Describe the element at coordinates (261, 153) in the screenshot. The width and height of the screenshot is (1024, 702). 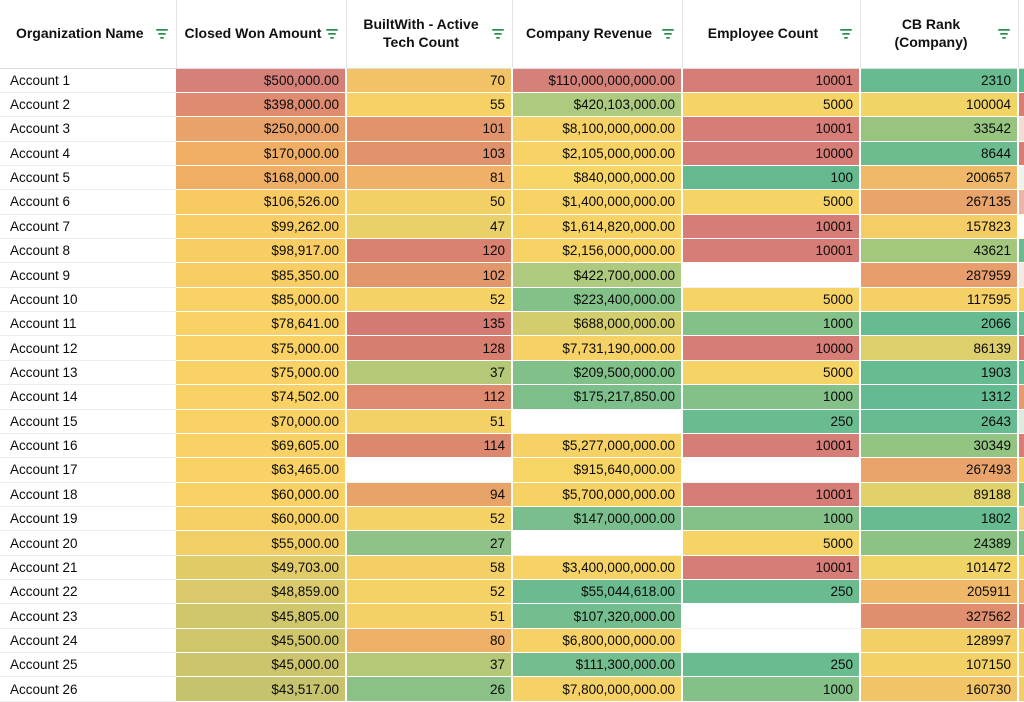
I see `cell-closed-won-amount: $170,000.00` at that location.